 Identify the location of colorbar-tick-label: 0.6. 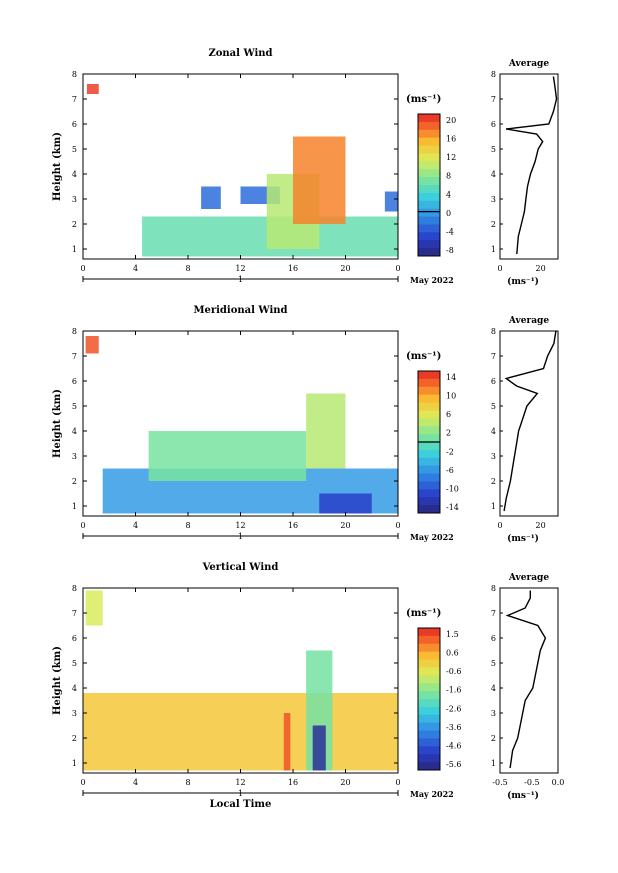
(452, 653).